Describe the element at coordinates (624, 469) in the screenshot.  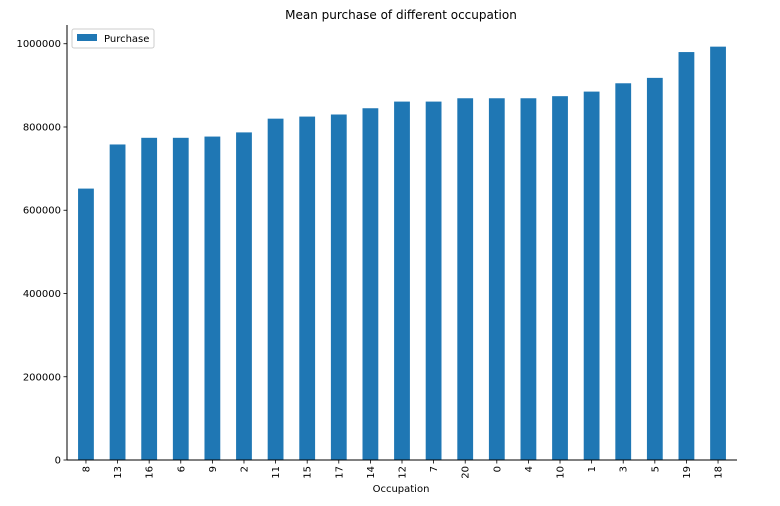
I see `x-tick-label: 3` at that location.